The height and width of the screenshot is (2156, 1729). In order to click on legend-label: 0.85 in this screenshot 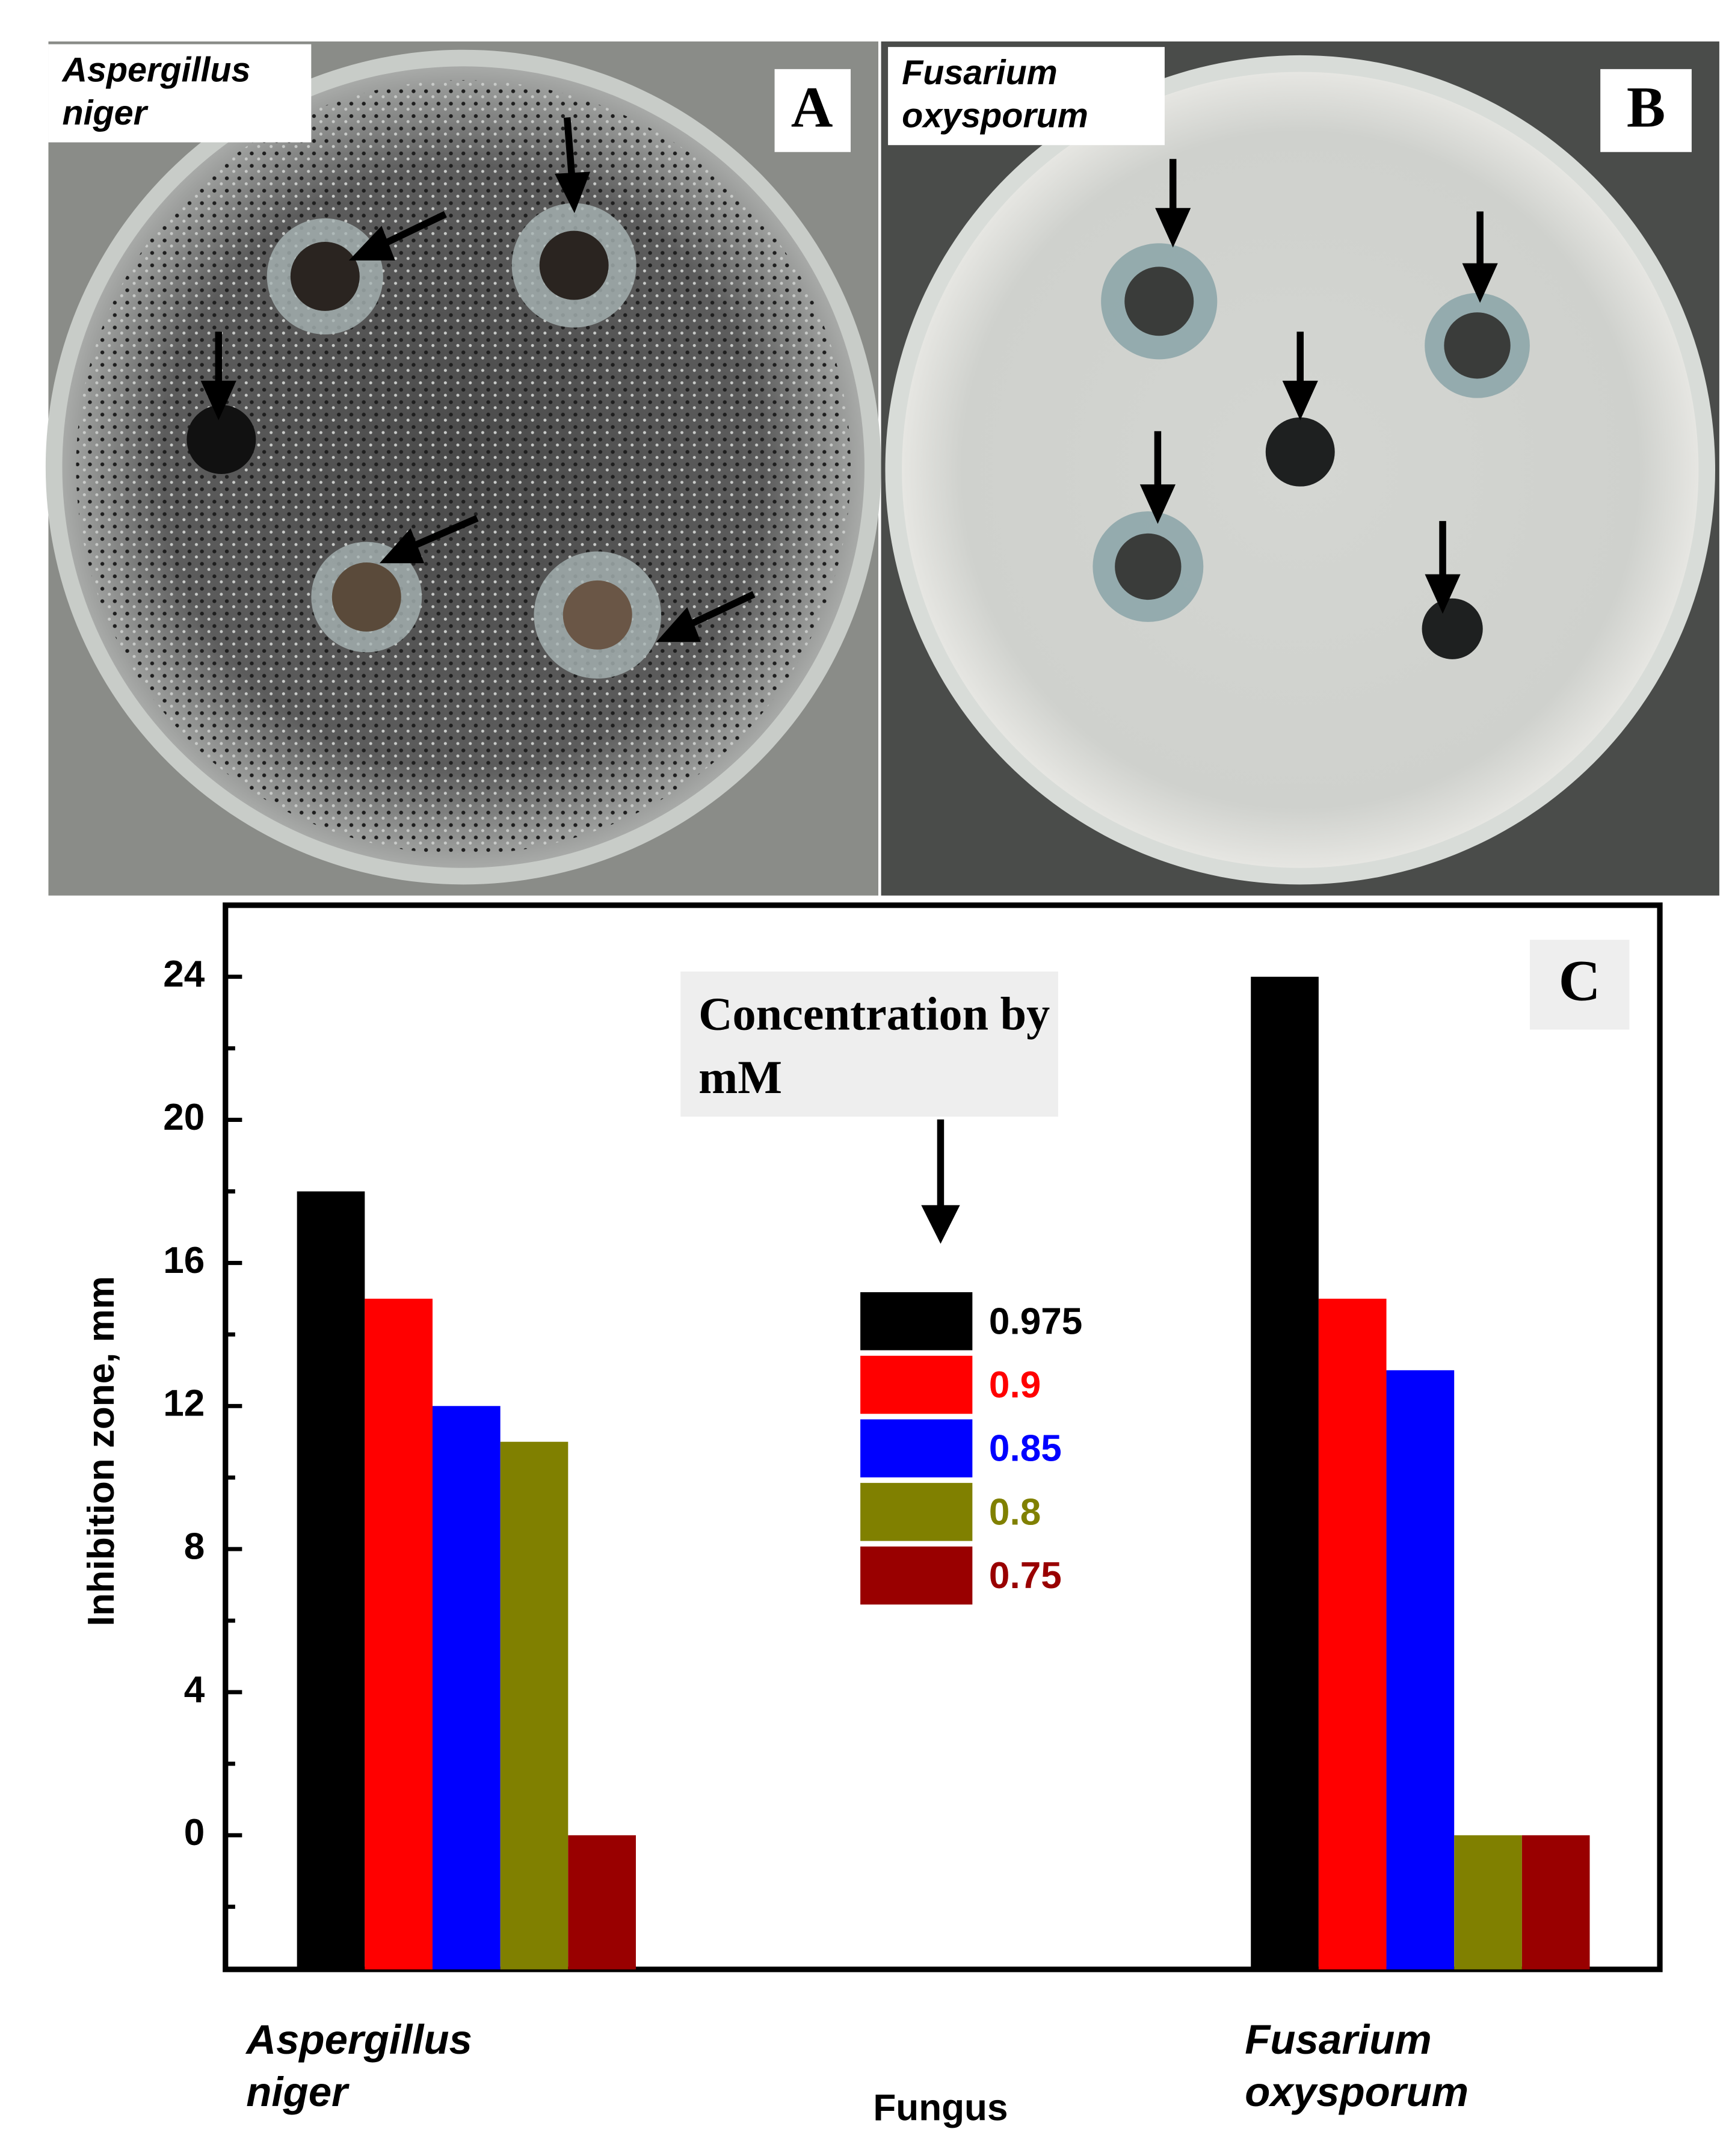, I will do `click(1025, 1449)`.